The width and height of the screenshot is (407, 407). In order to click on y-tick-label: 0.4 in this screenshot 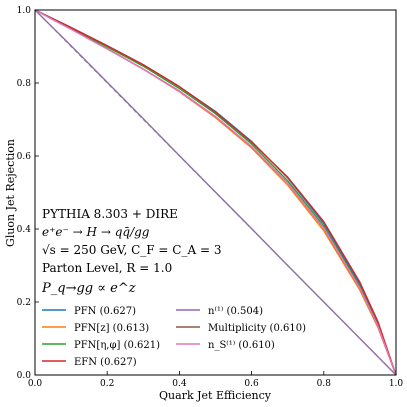, I will do `click(24, 230)`.